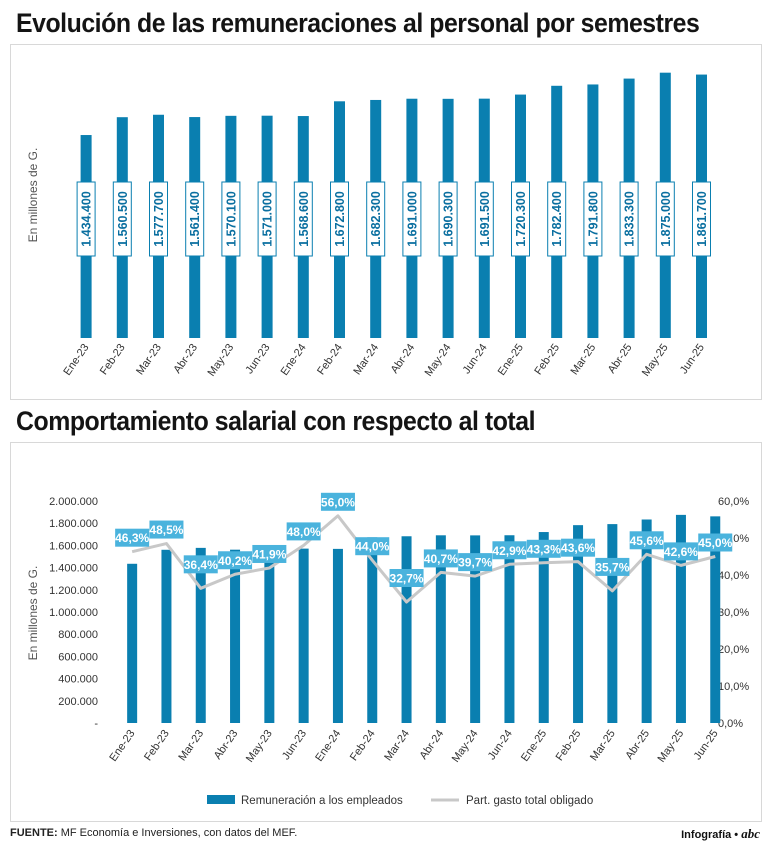 This screenshot has height=848, width=770. Describe the element at coordinates (730, 724) in the screenshot. I see `right-tick-label: 0,0%` at that location.